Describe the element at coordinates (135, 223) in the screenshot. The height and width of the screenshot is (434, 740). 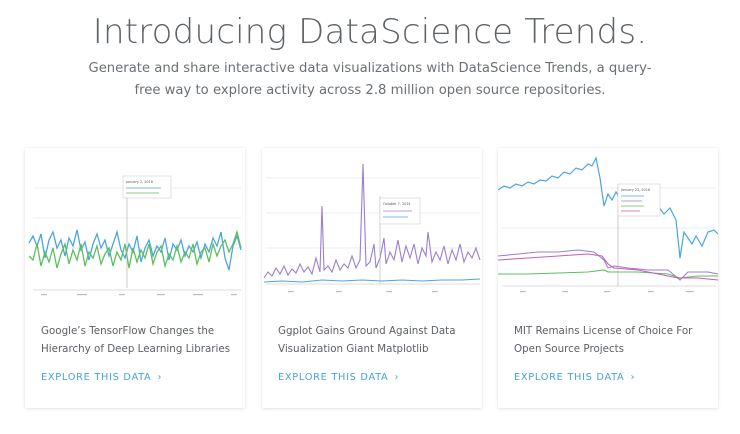
I see `card-chart-thumbnail: January 2, 2016` at that location.